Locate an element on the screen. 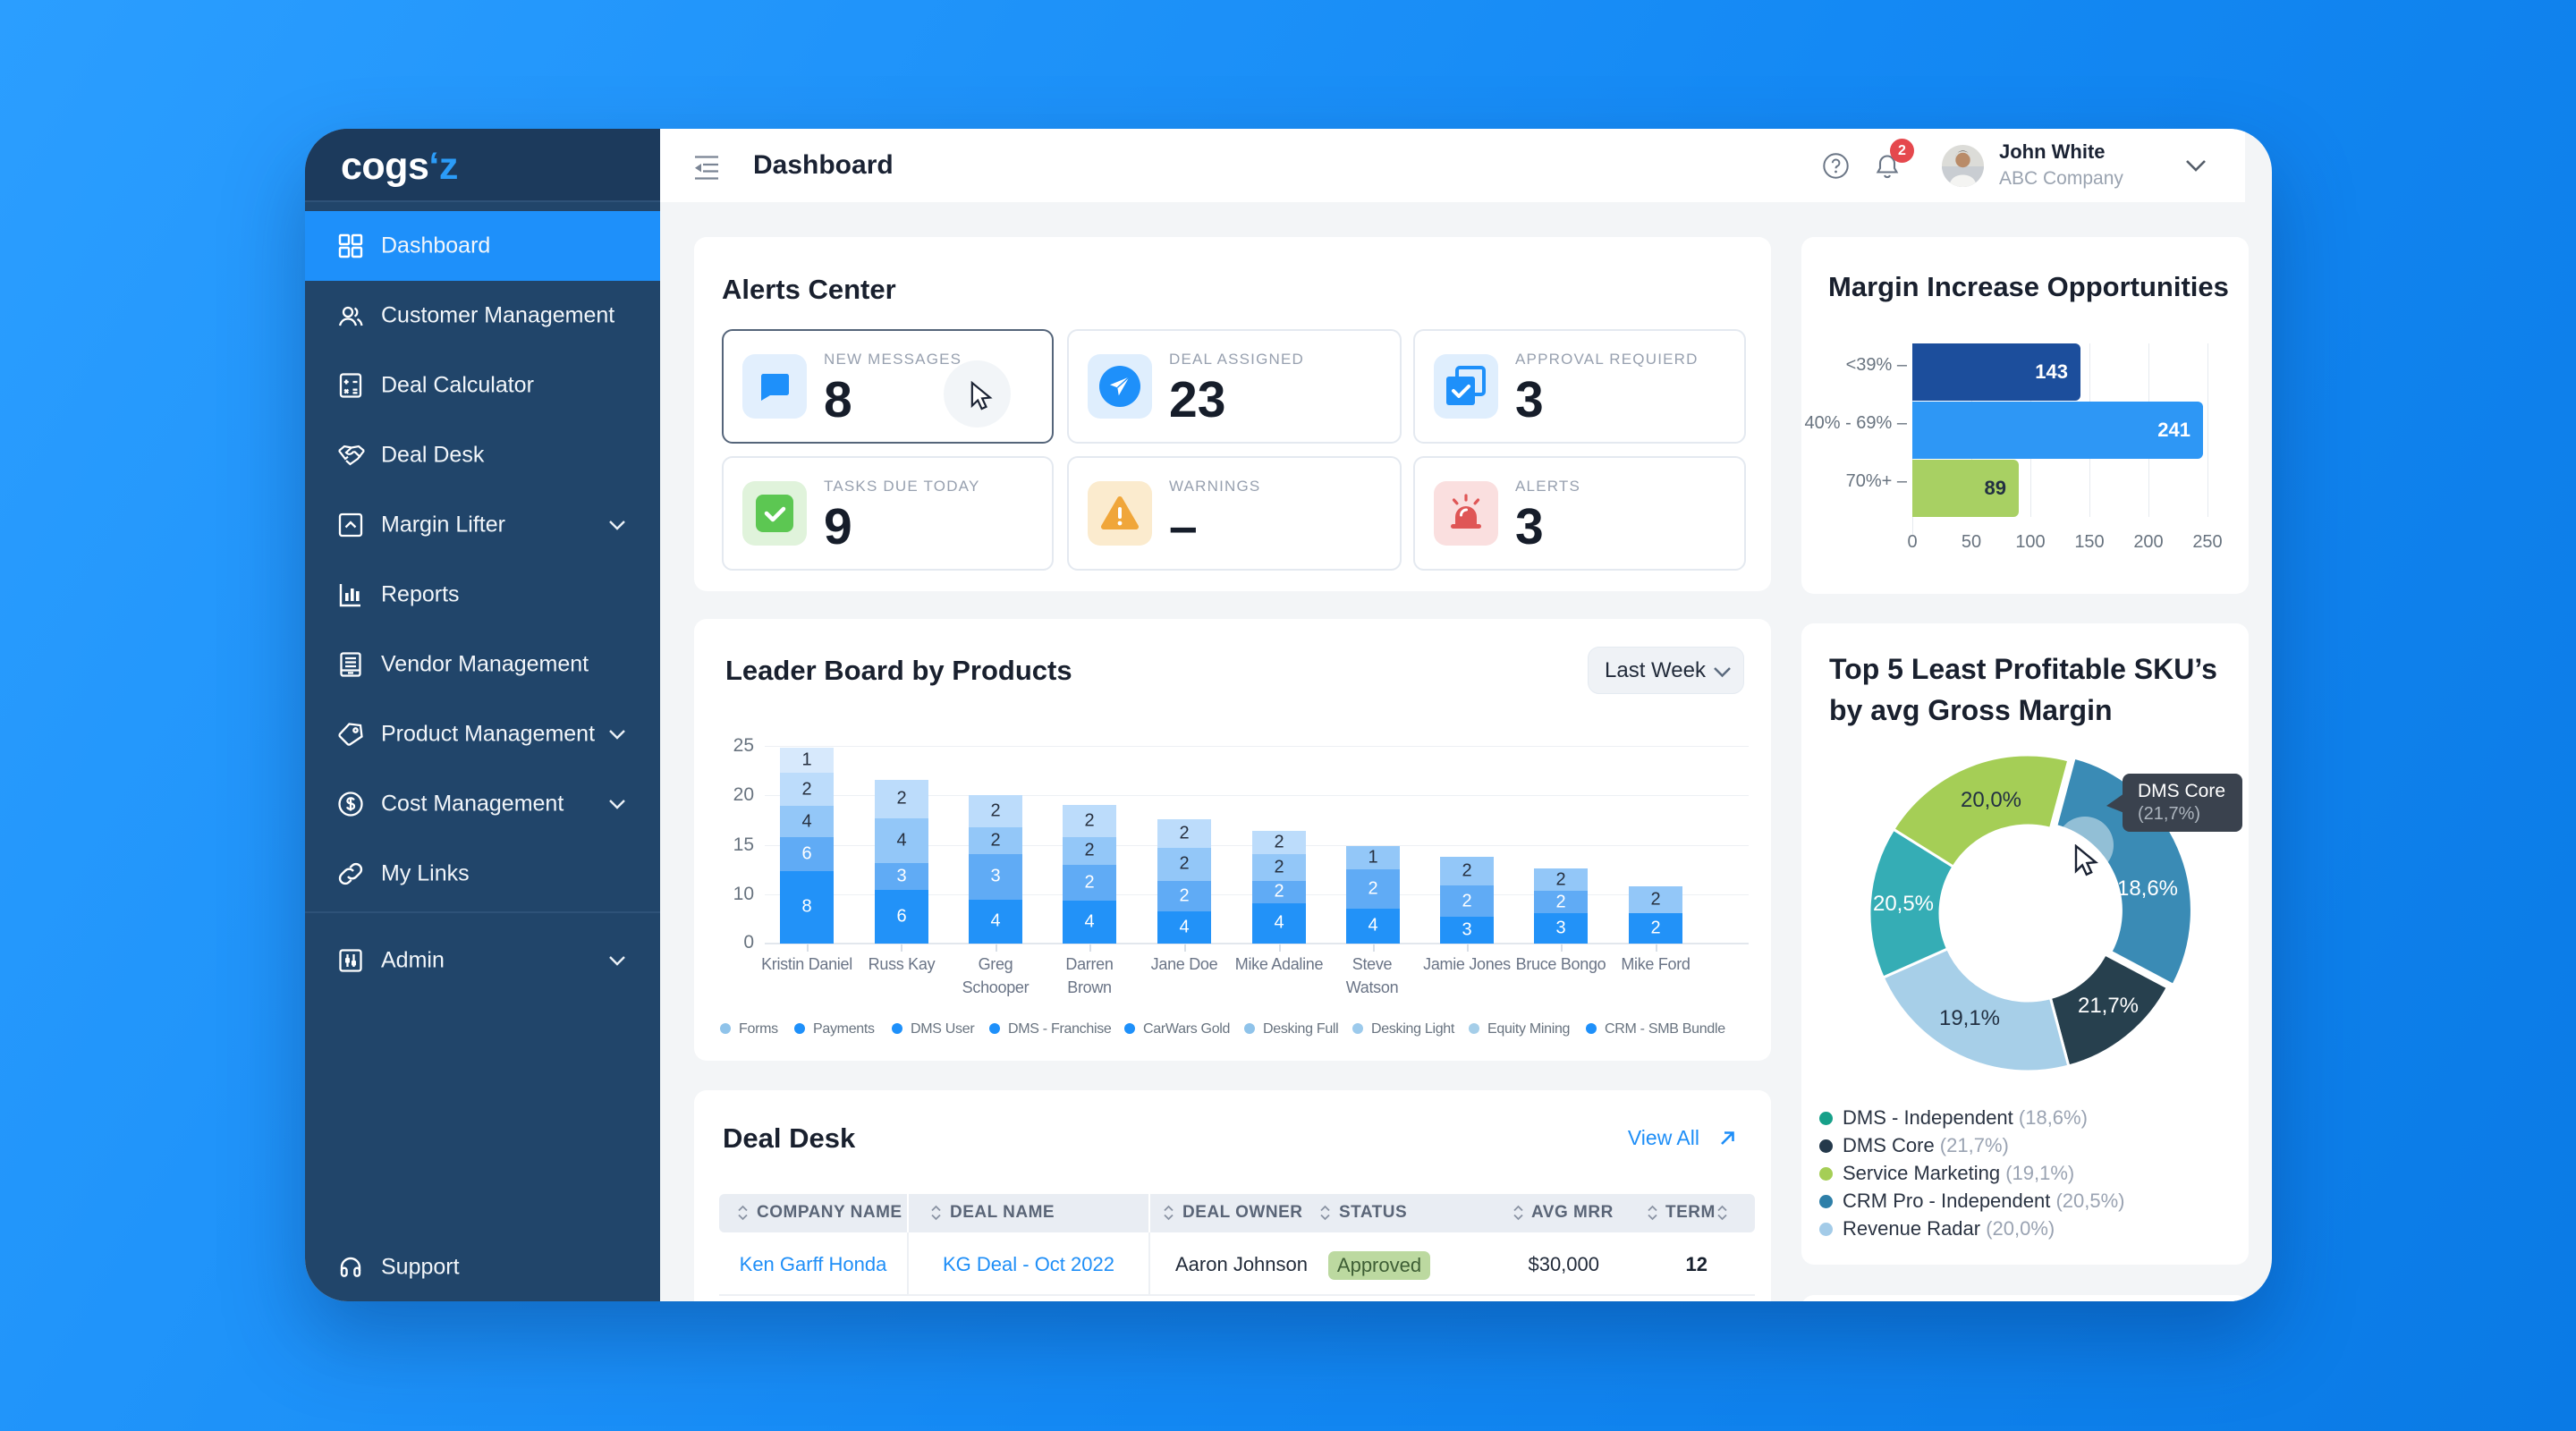  svg-text: 20,5% is located at coordinates (1903, 904).